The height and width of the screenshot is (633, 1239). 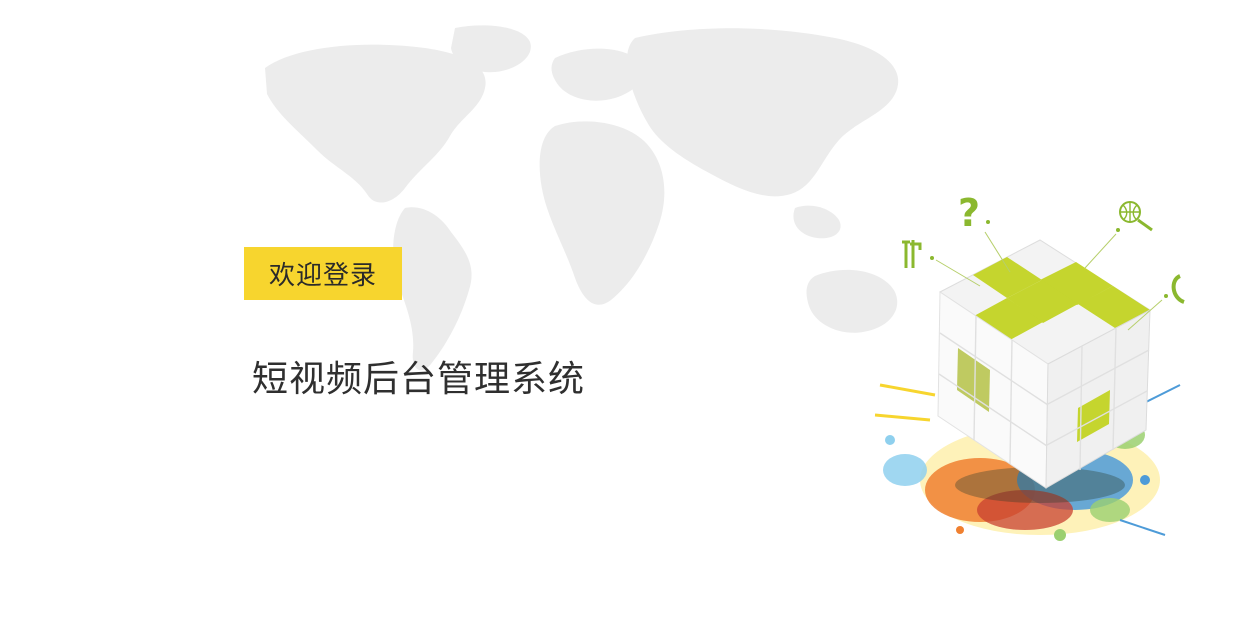 I want to click on cube-illustration: ?, so click(x=1029, y=366).